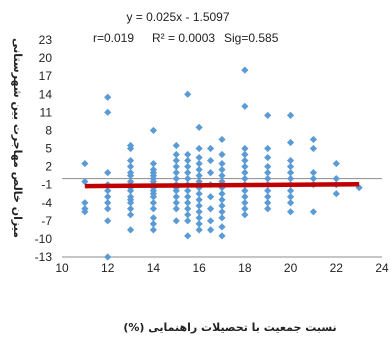 This screenshot has height=344, width=391. What do you see at coordinates (177, 17) in the screenshot?
I see `trend-equation: y = 0.025x - 1.5097` at bounding box center [177, 17].